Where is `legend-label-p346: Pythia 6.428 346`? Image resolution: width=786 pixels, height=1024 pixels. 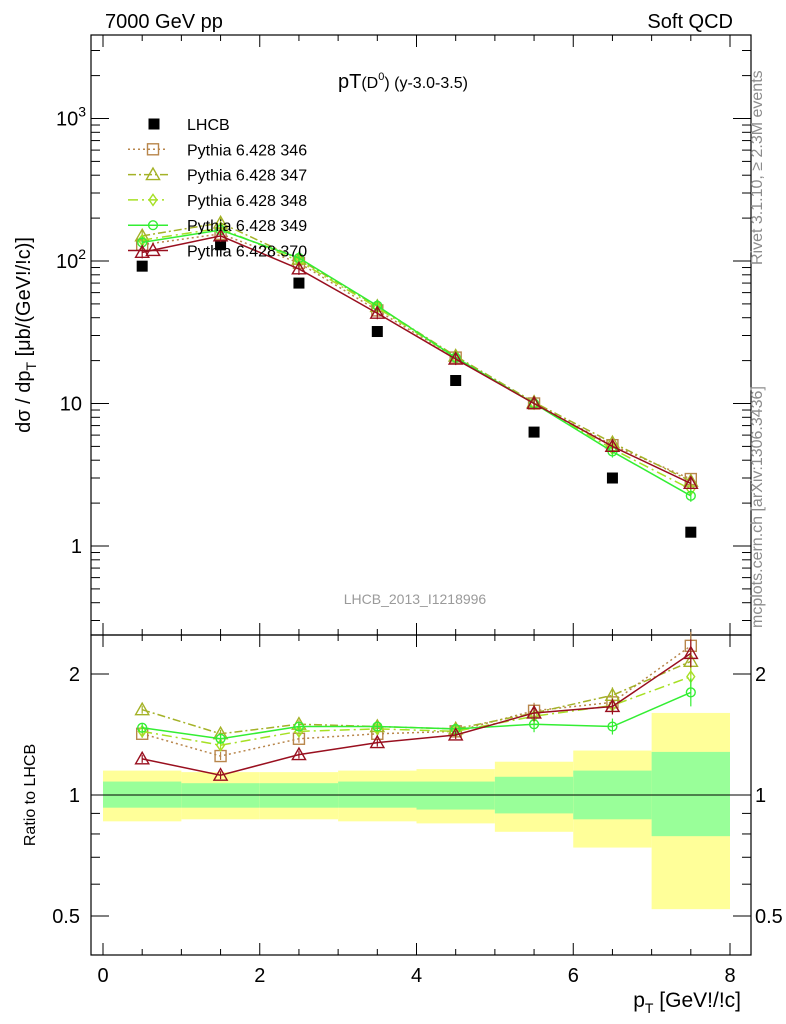 legend-label-p346: Pythia 6.428 346 is located at coordinates (247, 150).